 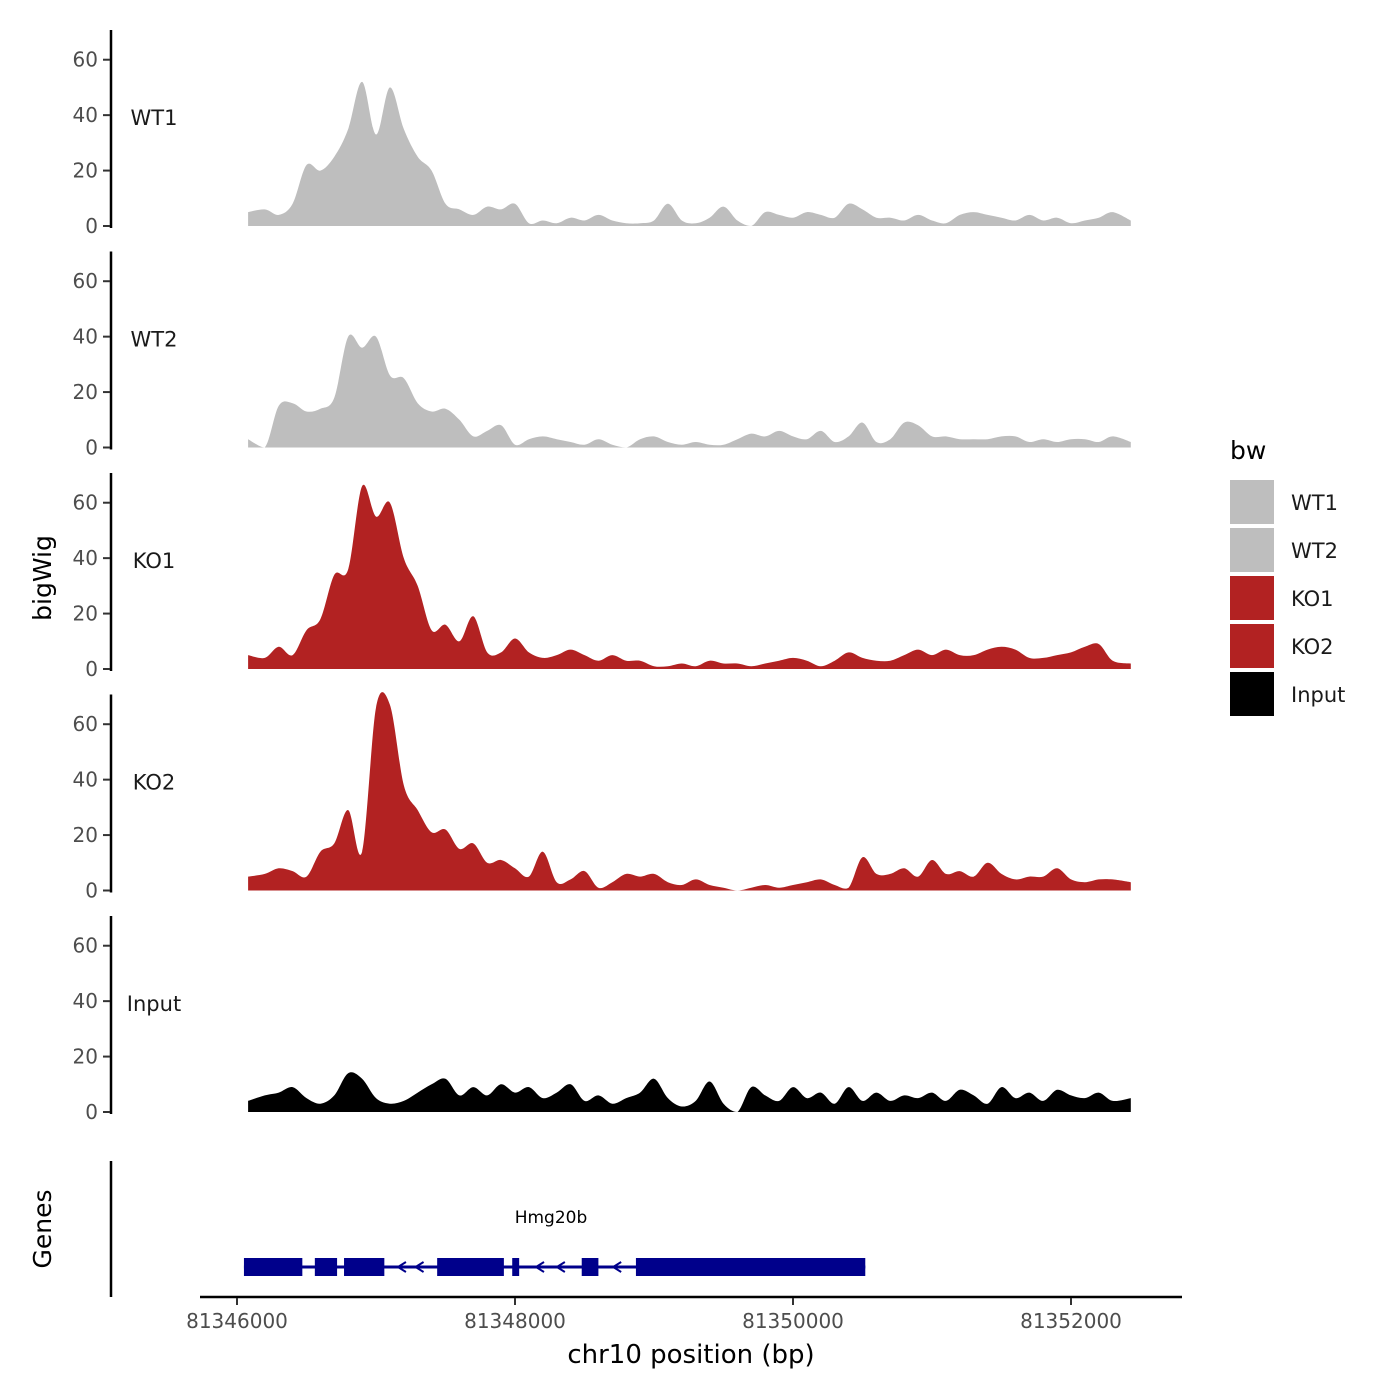 What do you see at coordinates (42, 578) in the screenshot?
I see `coverage-y-axis-title: bigWig` at bounding box center [42, 578].